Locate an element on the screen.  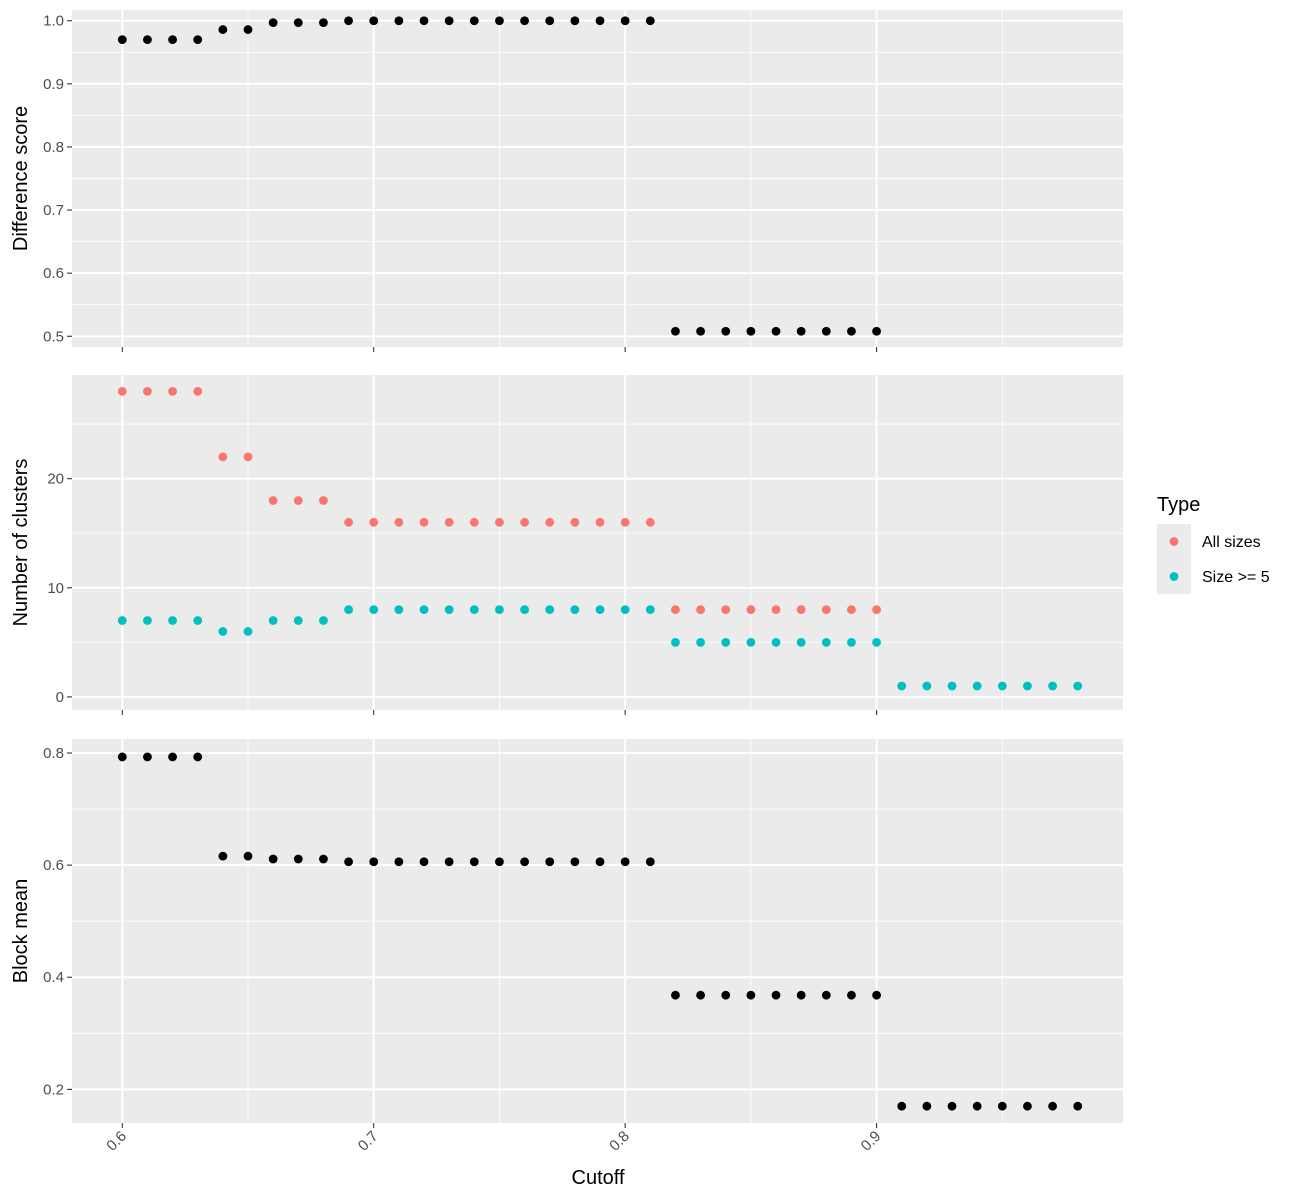
legend-title: Type is located at coordinates (1178, 505).